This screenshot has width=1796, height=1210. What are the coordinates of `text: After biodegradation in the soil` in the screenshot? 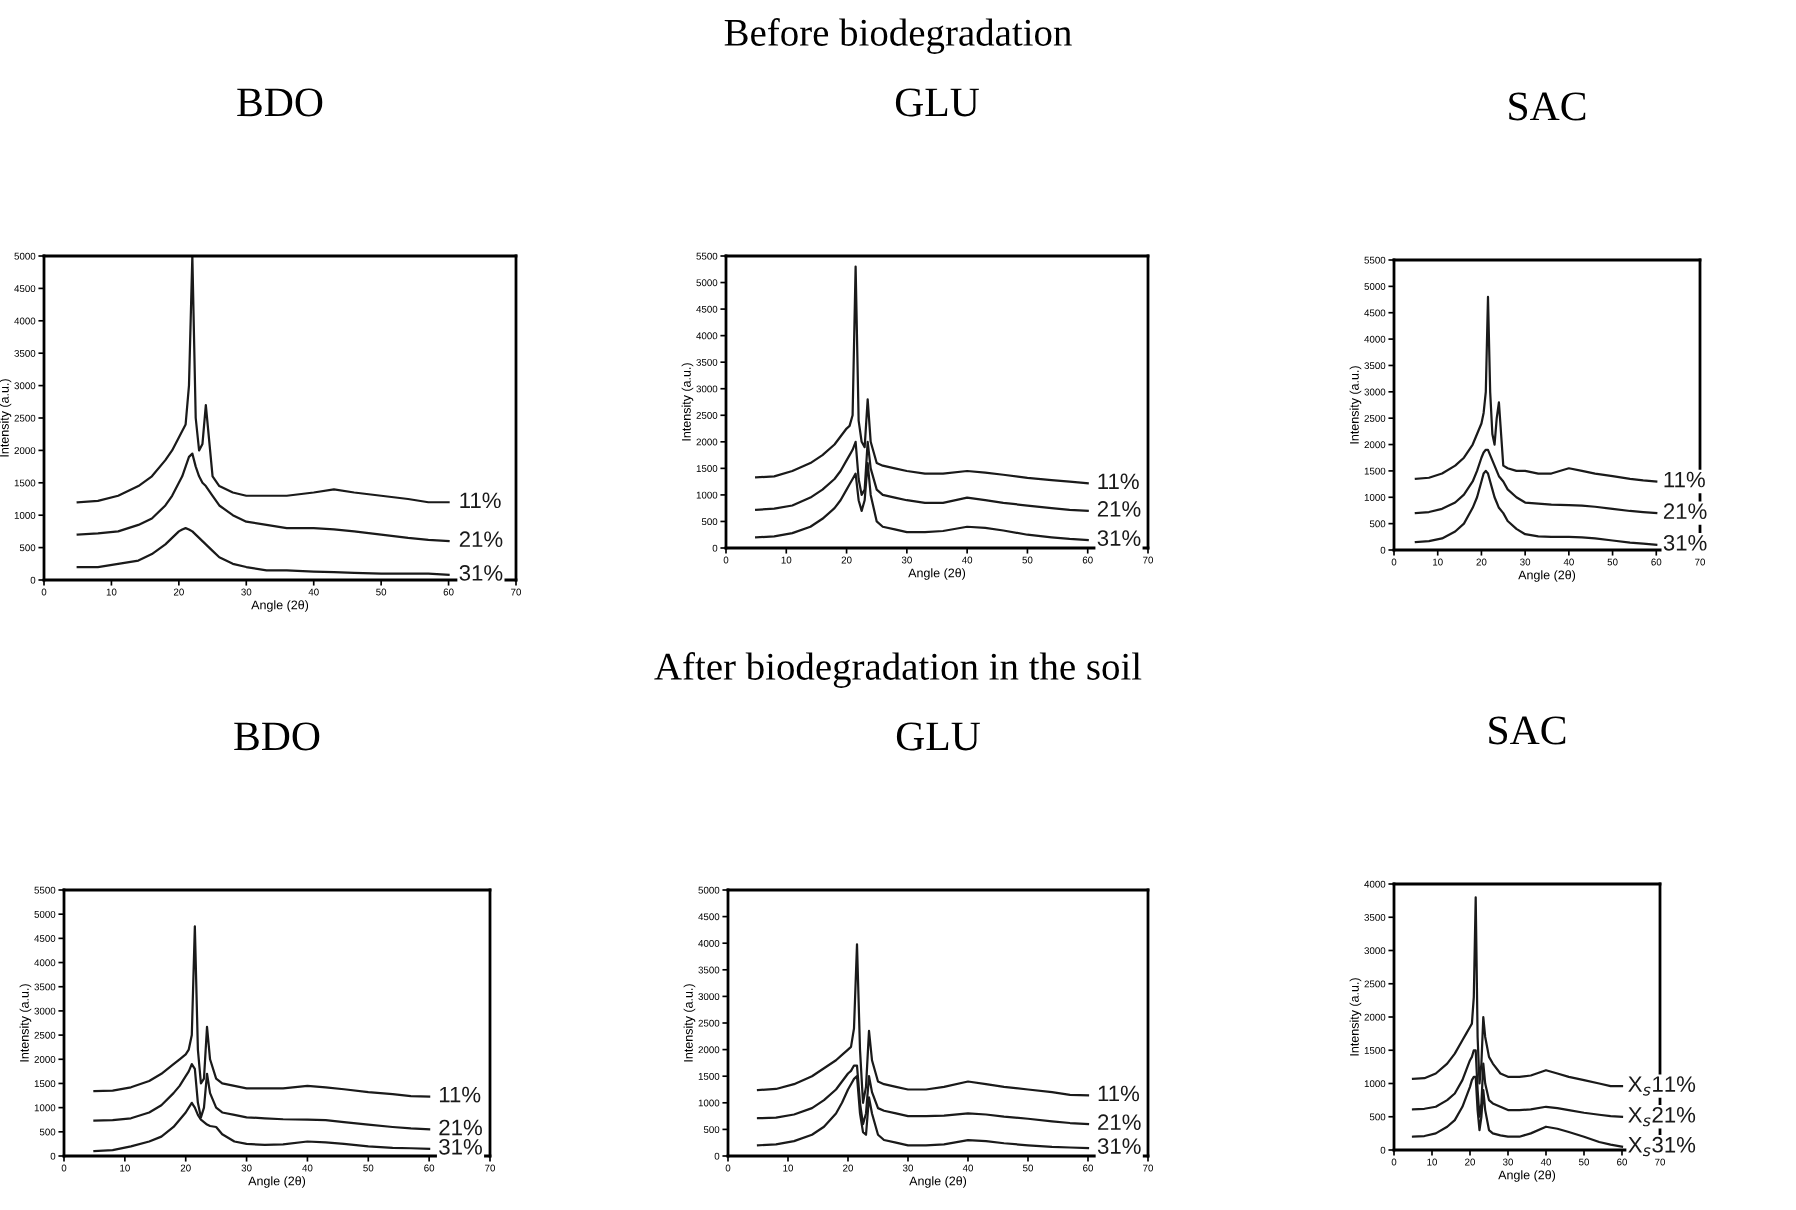 It's located at (898, 670).